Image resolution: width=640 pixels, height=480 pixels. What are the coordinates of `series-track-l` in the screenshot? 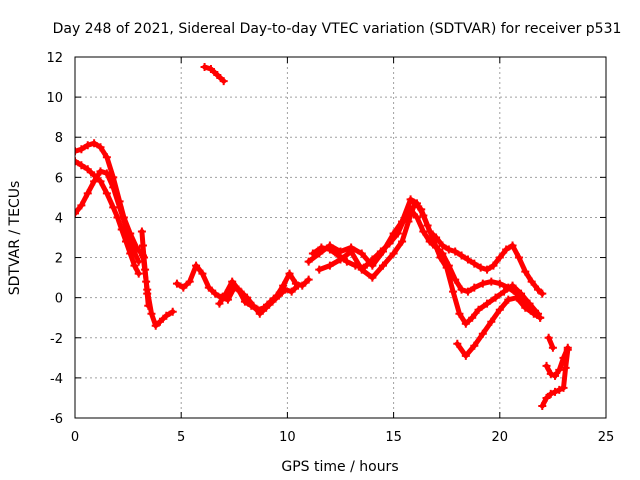 It's located at (557, 361).